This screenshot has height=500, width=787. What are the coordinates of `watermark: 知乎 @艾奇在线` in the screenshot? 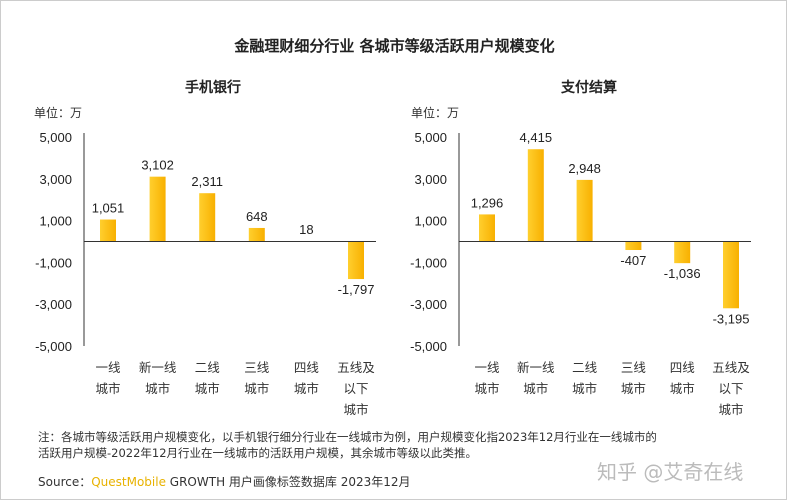 It's located at (670, 472).